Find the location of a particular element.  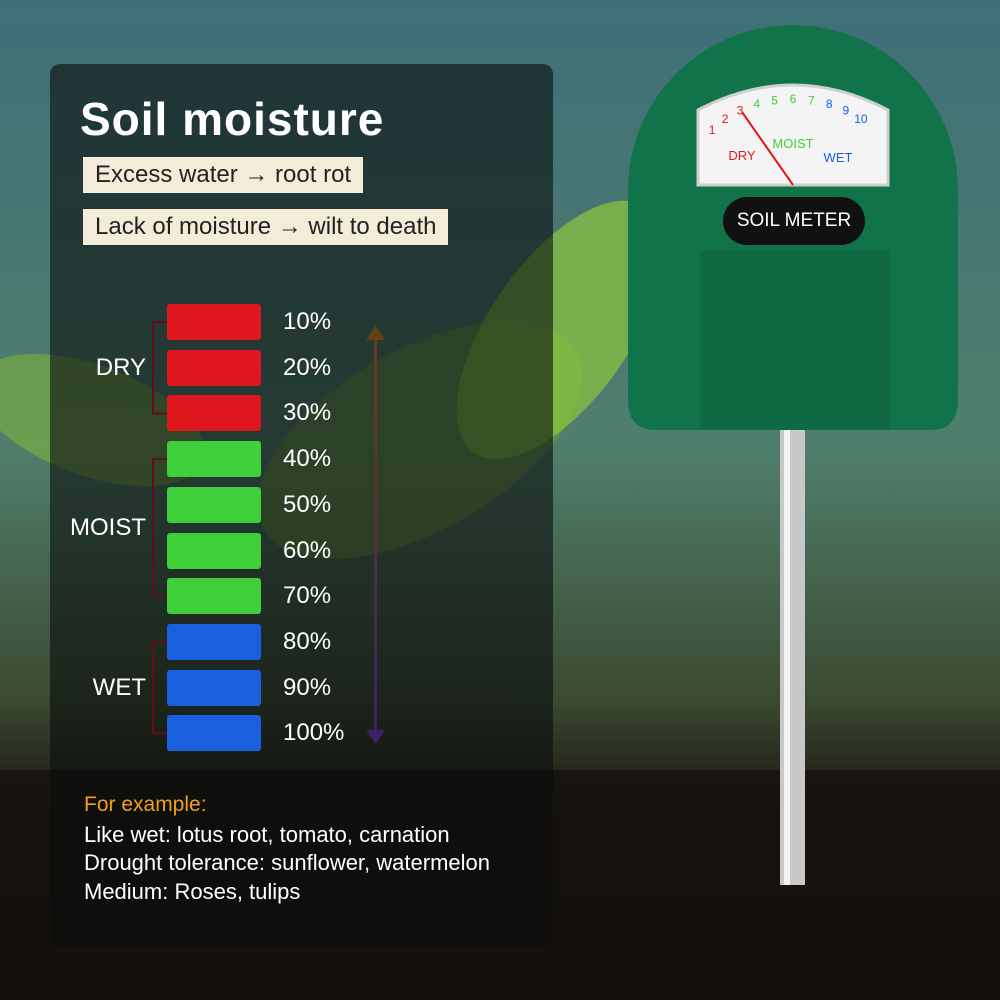

dial-zone: WET is located at coordinates (838, 157).